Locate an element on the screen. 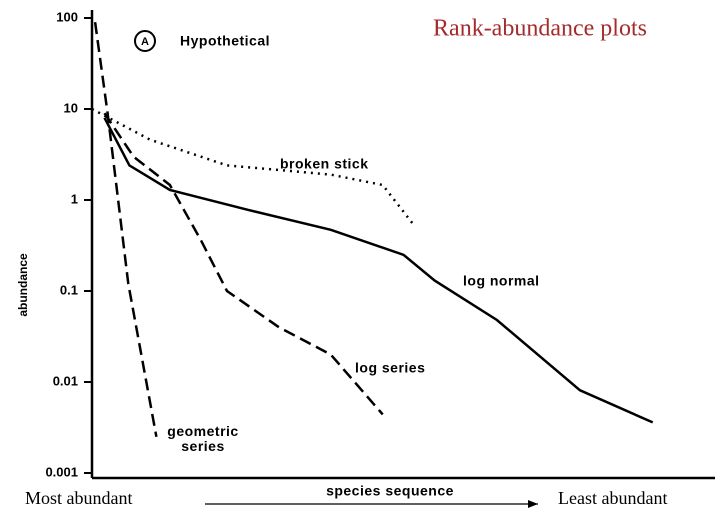  y-tick-label: 0.01 is located at coordinates (65, 380).